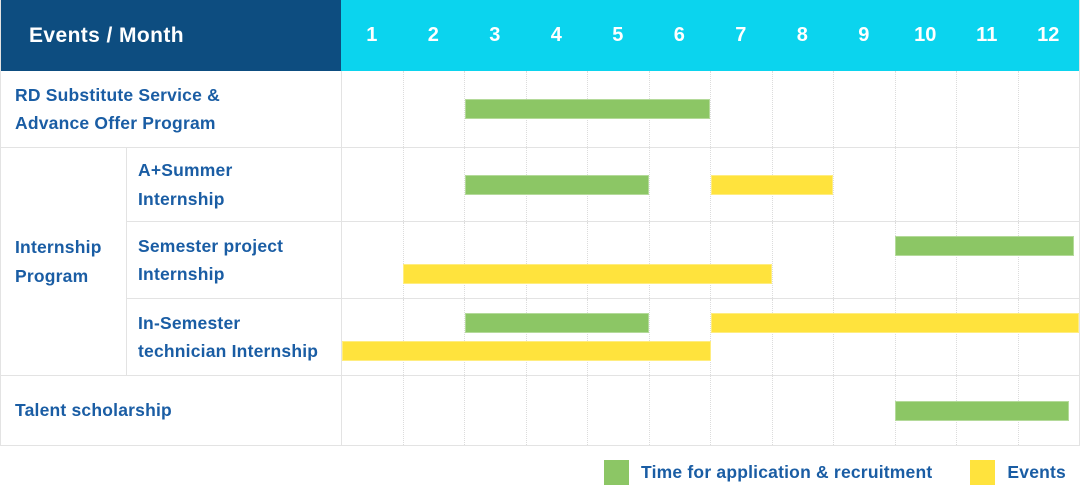 Image resolution: width=1080 pixels, height=498 pixels. Describe the element at coordinates (372, 35) in the screenshot. I see `month-header-cell: 1` at that location.